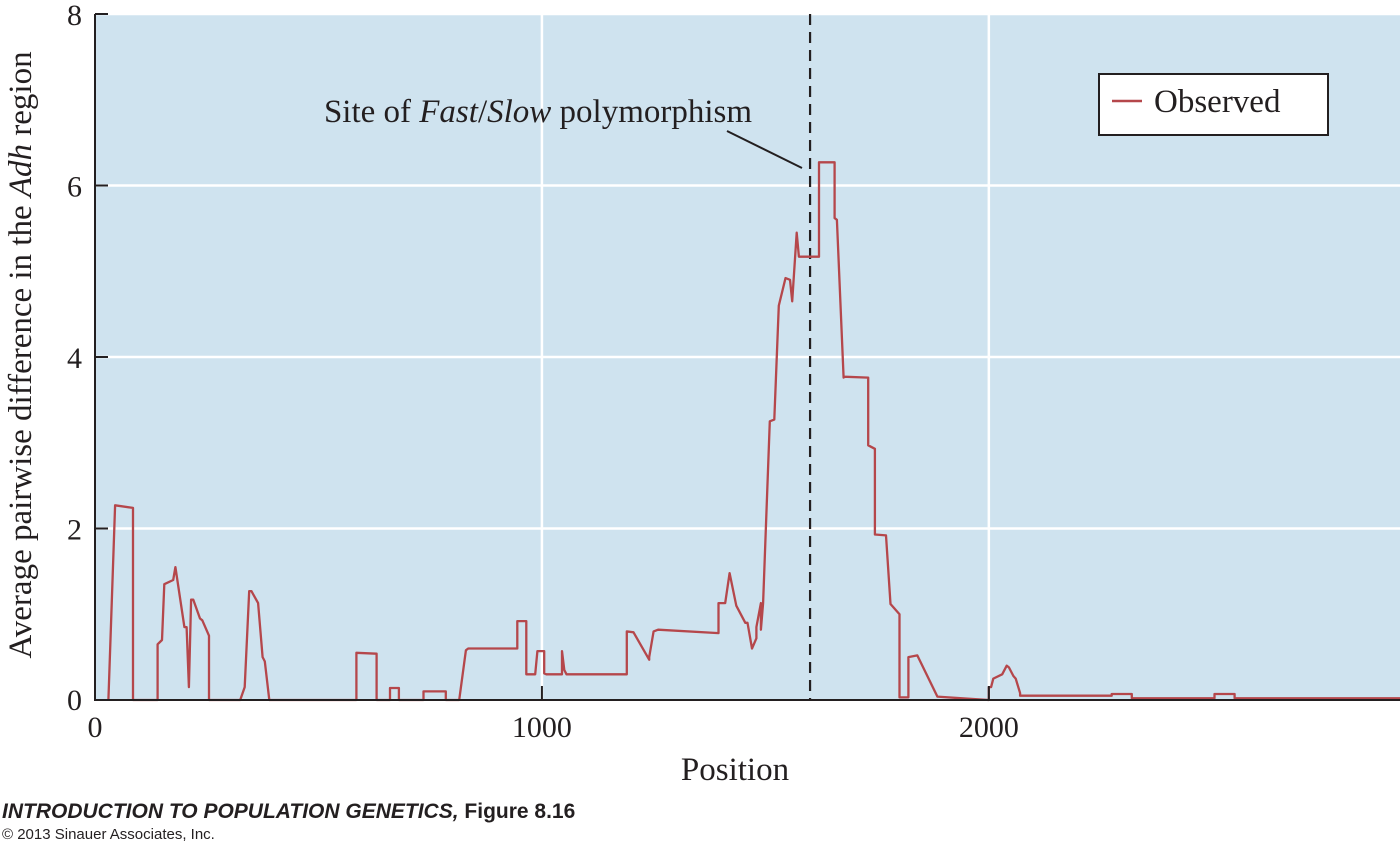  I want to click on polymorphism-annotation: Site of Fast/Slow polymorphism, so click(538, 112).